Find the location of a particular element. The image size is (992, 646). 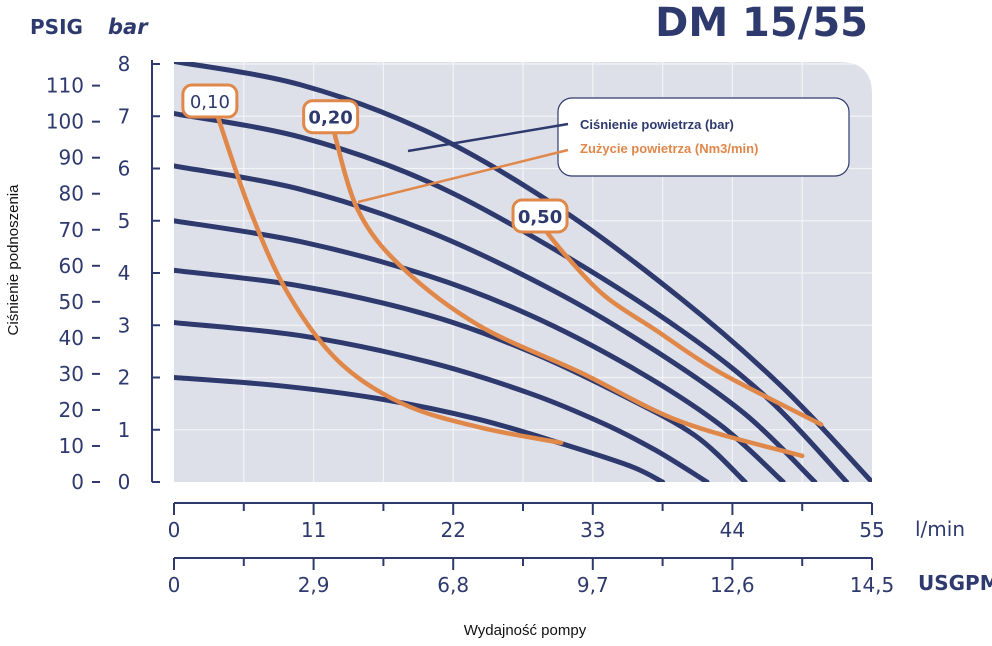

y-tick-label-bar: 8 is located at coordinates (124, 64).